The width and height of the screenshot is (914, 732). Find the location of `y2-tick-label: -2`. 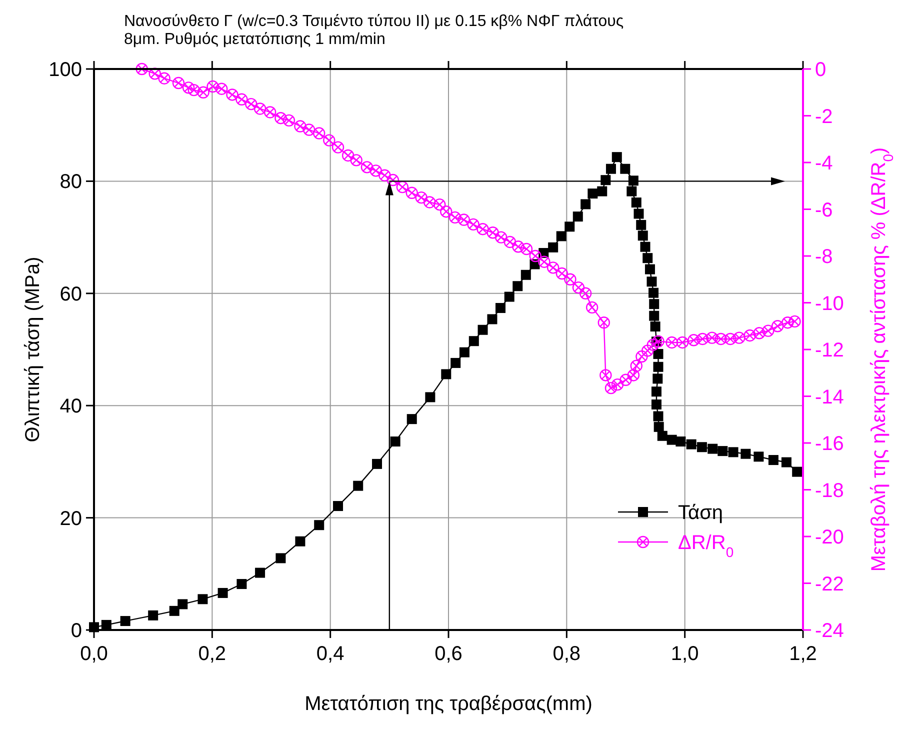

y2-tick-label: -2 is located at coordinates (824, 117).